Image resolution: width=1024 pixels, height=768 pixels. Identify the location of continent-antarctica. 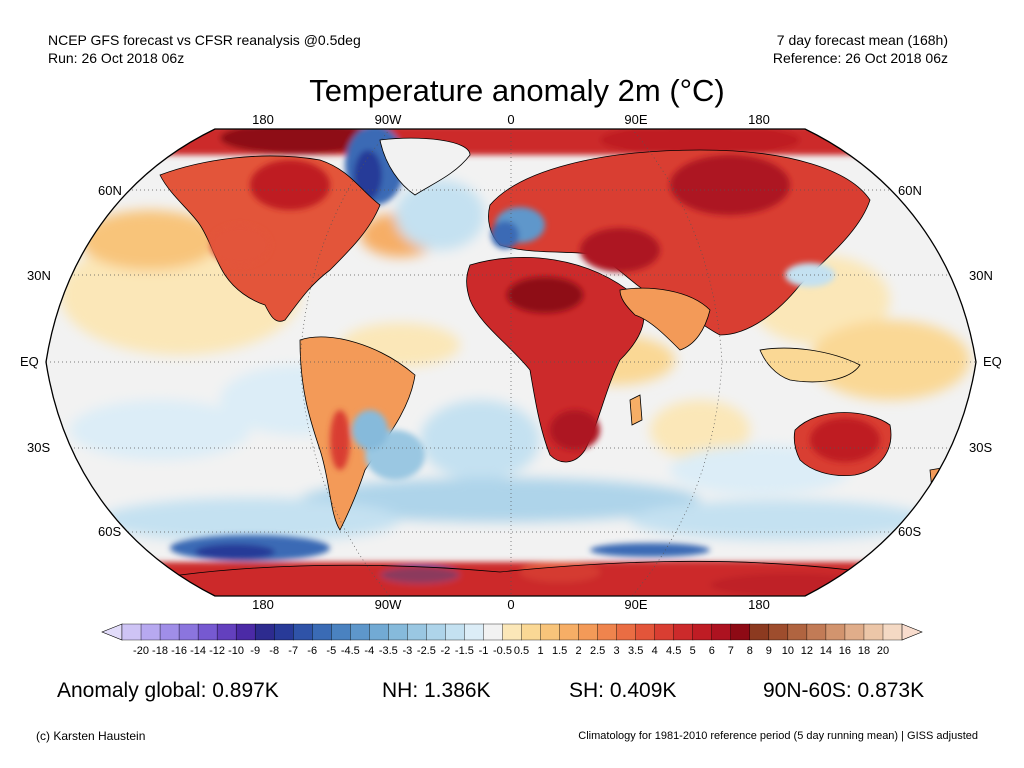
(515, 578).